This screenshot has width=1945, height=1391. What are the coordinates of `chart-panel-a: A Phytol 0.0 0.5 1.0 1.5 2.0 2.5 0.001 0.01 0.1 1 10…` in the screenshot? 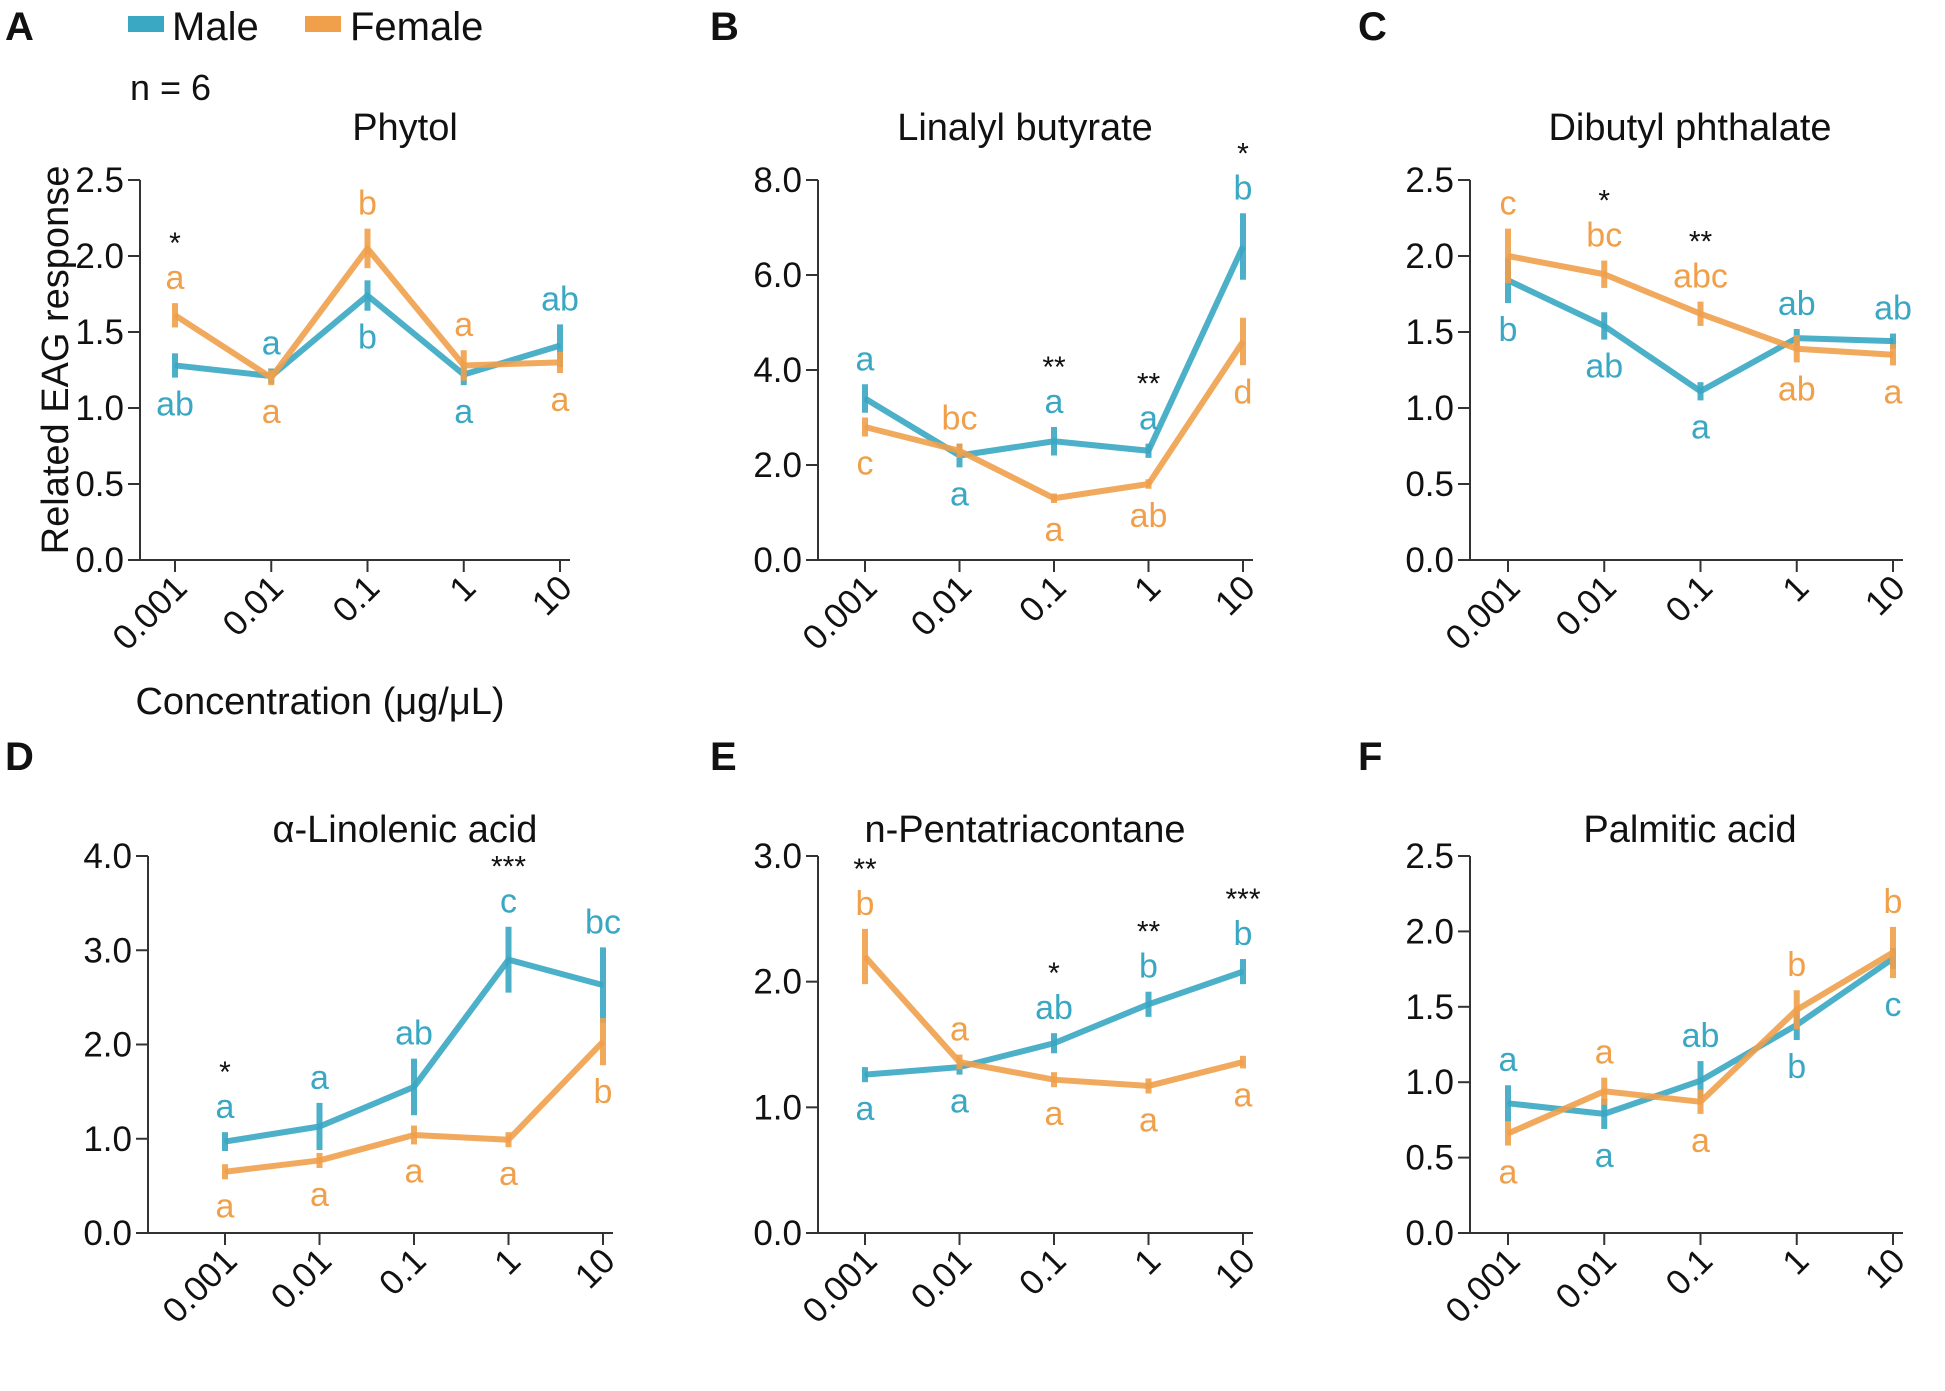 It's located at (292, 331).